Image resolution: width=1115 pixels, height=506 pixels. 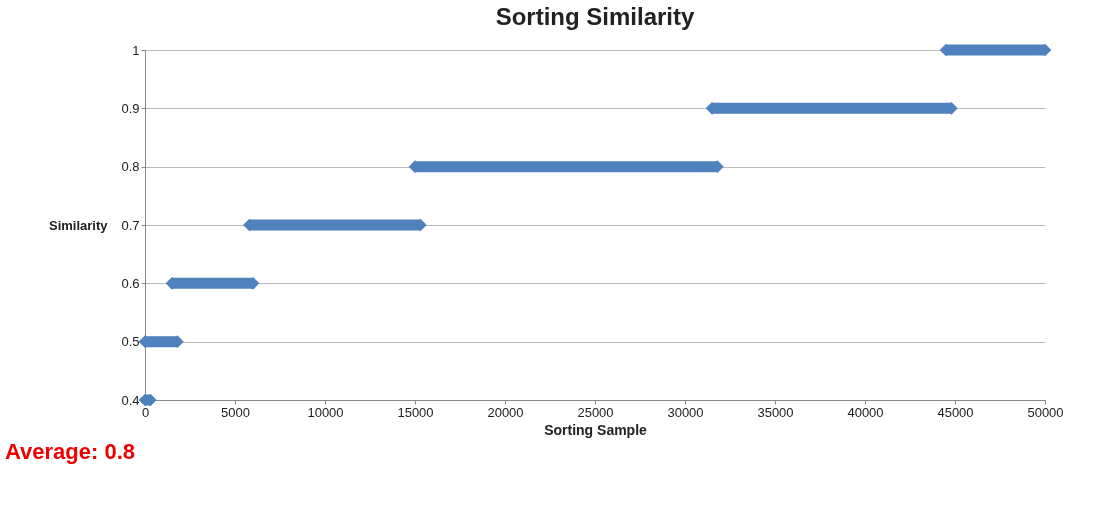 I want to click on x-tick-label: 45000, so click(x=955, y=412).